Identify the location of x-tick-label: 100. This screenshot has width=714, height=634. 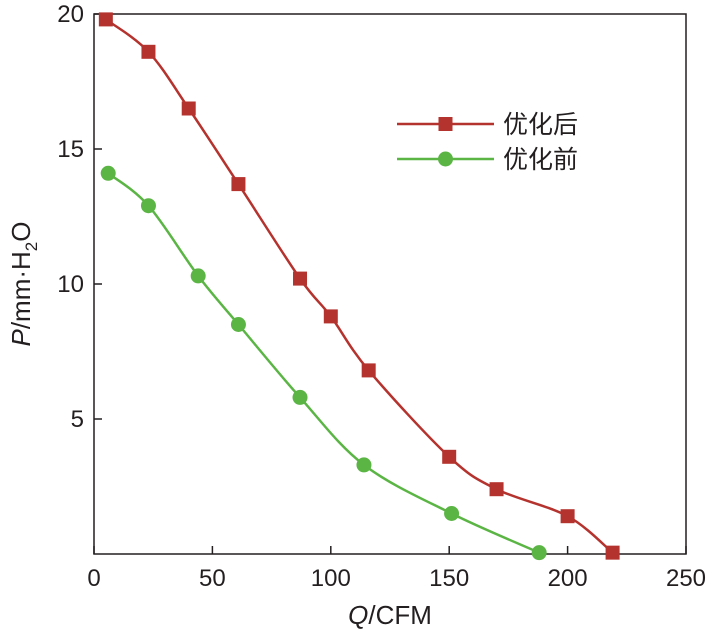
(331, 578).